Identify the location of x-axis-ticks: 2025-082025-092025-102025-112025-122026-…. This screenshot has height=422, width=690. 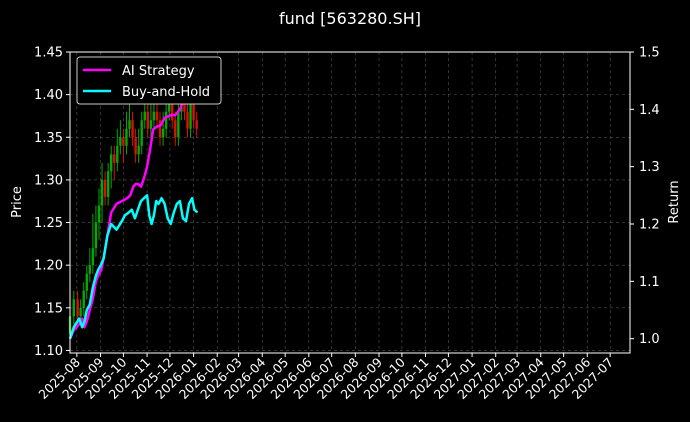
(325, 377).